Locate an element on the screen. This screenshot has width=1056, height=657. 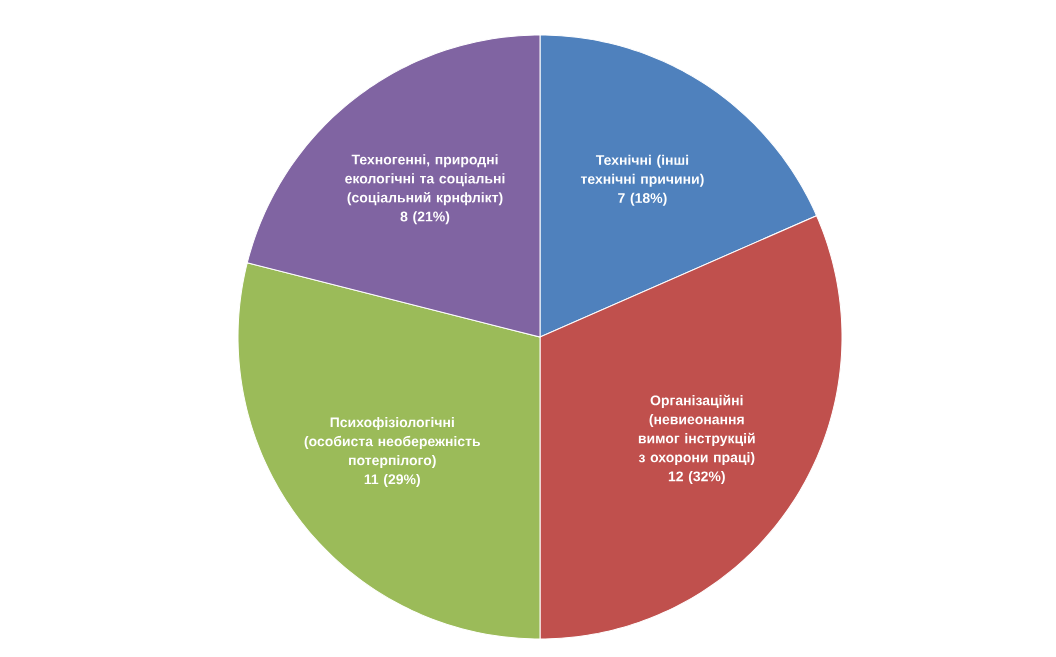
slice-label: Техногенні, природні екологічні та соціальні (соціальний крнфлікт) is located at coordinates (425, 180).